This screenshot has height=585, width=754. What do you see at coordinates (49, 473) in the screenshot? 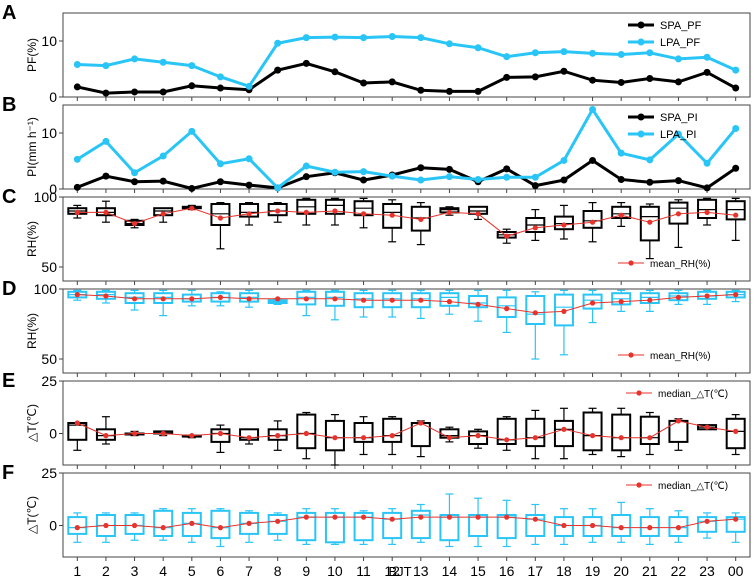
I see `panel-f-ytick-label: 25` at bounding box center [49, 473].